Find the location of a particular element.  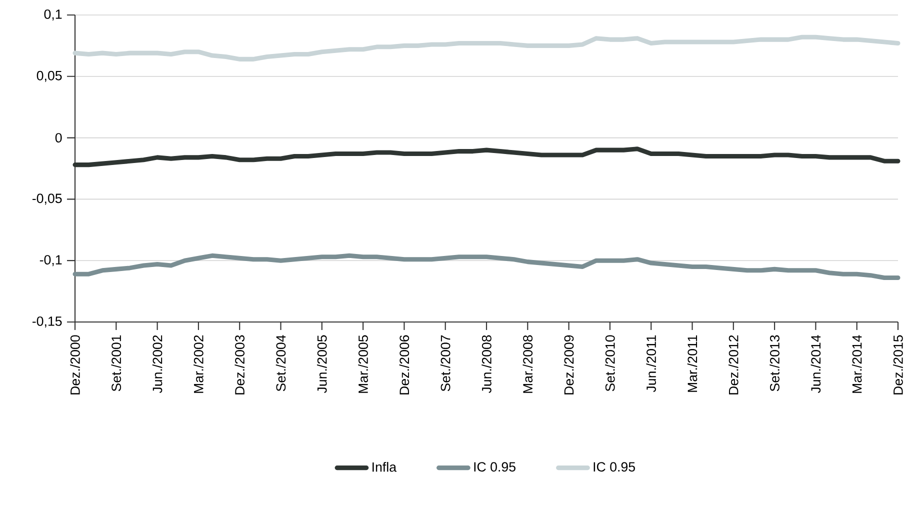

y-tick-label: -0,1 is located at coordinates (51, 260).